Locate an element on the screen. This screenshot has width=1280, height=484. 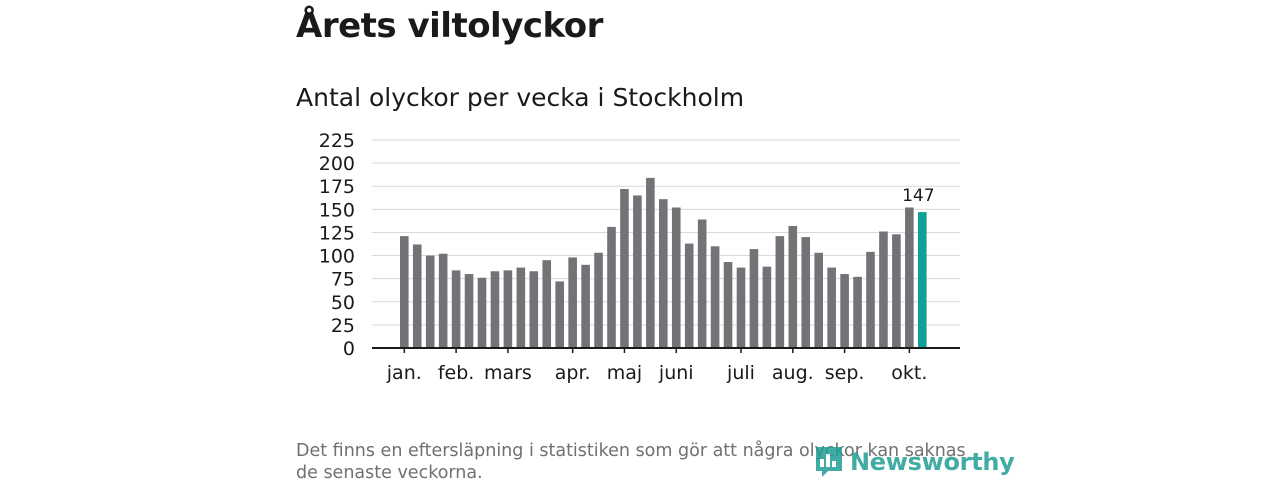
x-tick-label-juni: juni is located at coordinates (676, 373).